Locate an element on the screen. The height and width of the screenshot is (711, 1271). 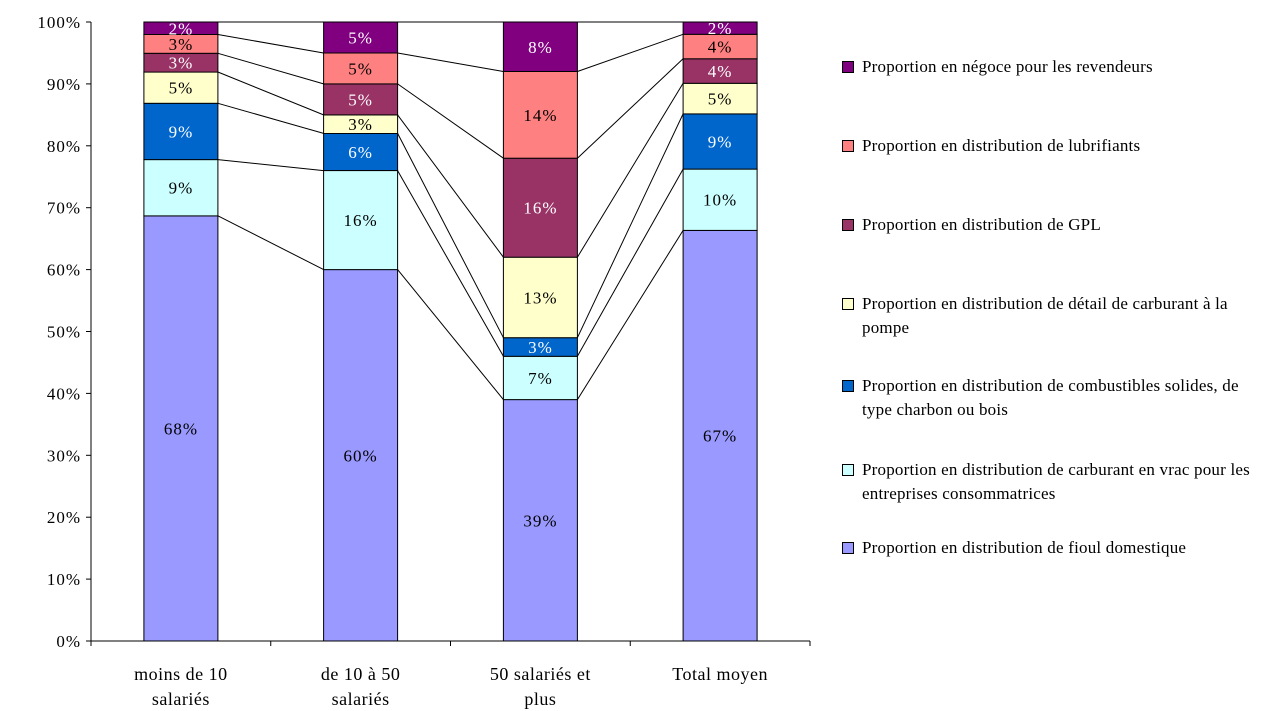
data-label: 8% is located at coordinates (540, 47).